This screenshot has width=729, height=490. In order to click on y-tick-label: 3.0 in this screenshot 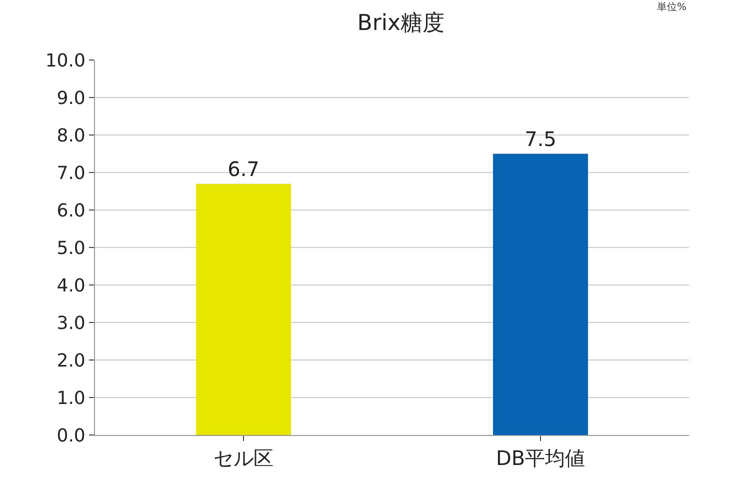, I will do `click(71, 323)`.